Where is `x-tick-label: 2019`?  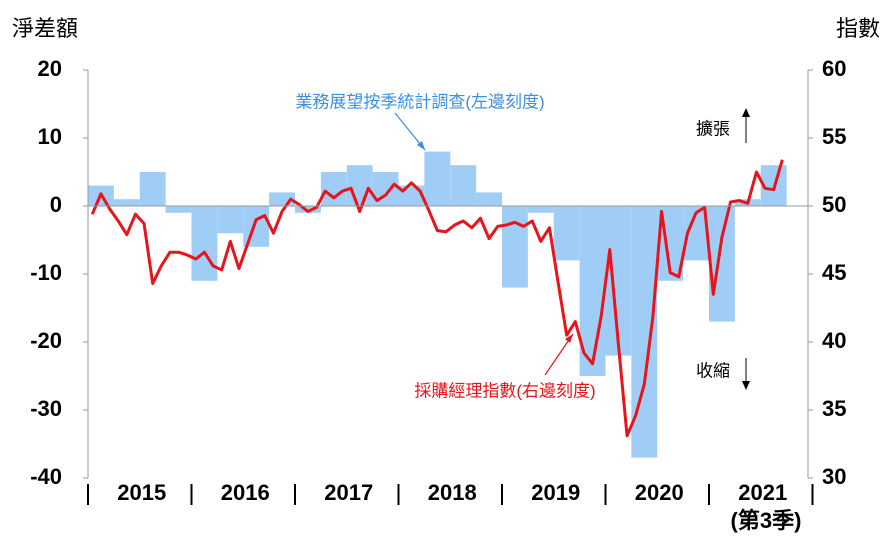
x-tick-label: 2019 is located at coordinates (555, 492).